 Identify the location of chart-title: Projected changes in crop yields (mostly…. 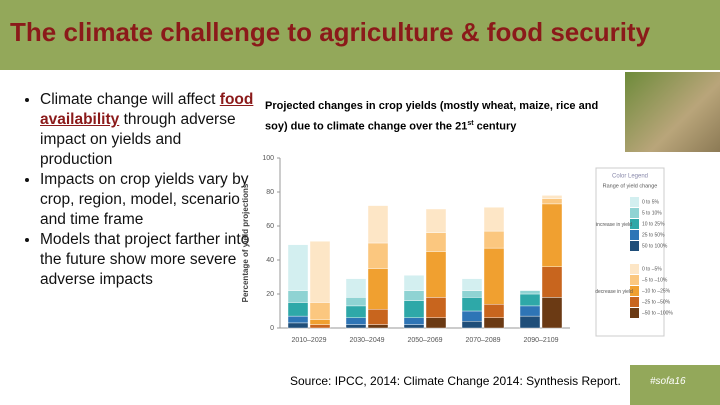
(435, 117).